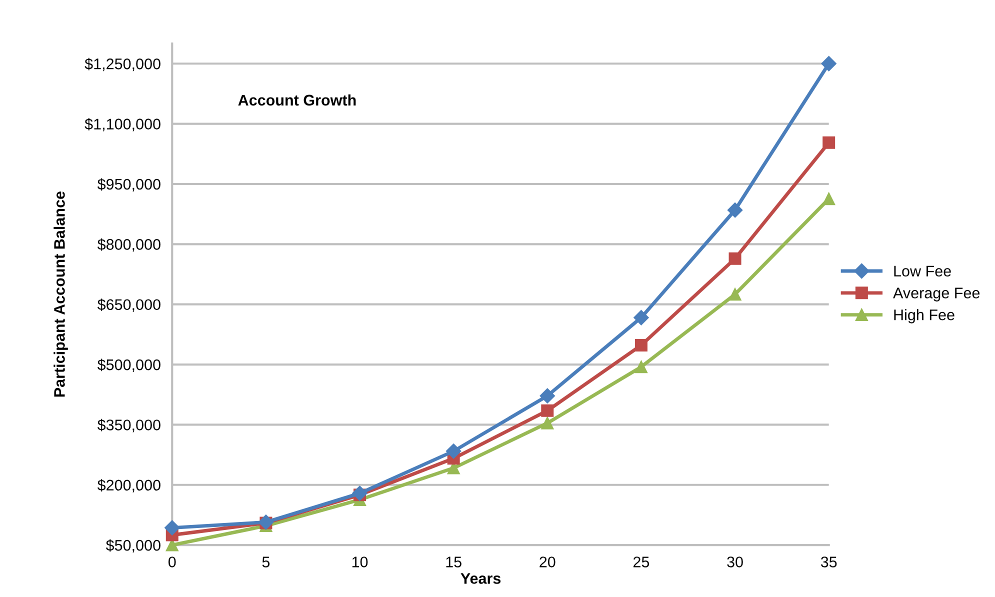 The image size is (995, 597). Describe the element at coordinates (128, 485) in the screenshot. I see `y-tick-label: $200,000` at that location.